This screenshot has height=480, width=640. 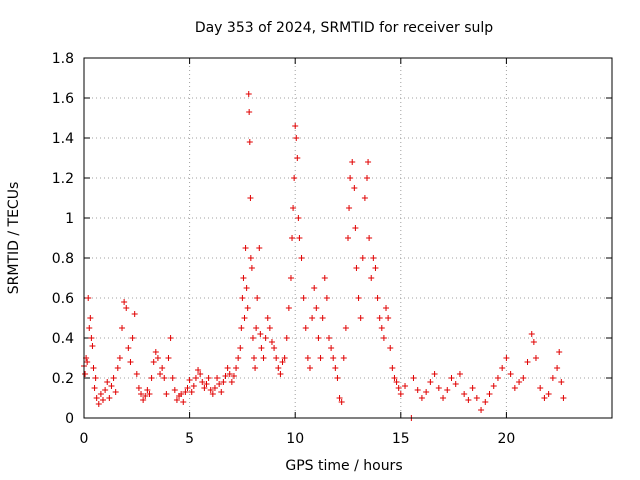 What do you see at coordinates (63, 179) in the screenshot?
I see `y-tick-label: 1.2` at bounding box center [63, 179].